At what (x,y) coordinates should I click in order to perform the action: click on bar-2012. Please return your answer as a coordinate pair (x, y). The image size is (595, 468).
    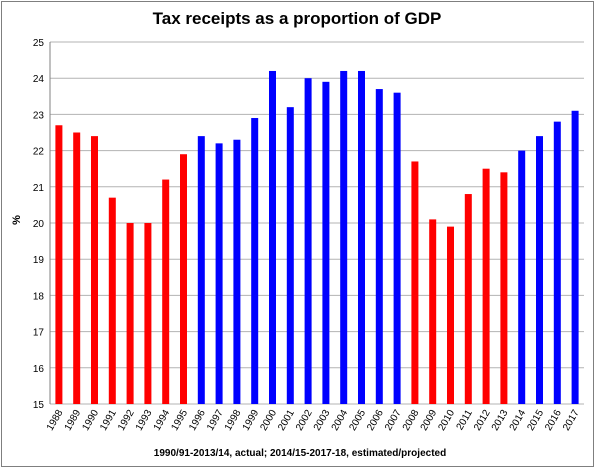
    Looking at the image, I should click on (486, 286).